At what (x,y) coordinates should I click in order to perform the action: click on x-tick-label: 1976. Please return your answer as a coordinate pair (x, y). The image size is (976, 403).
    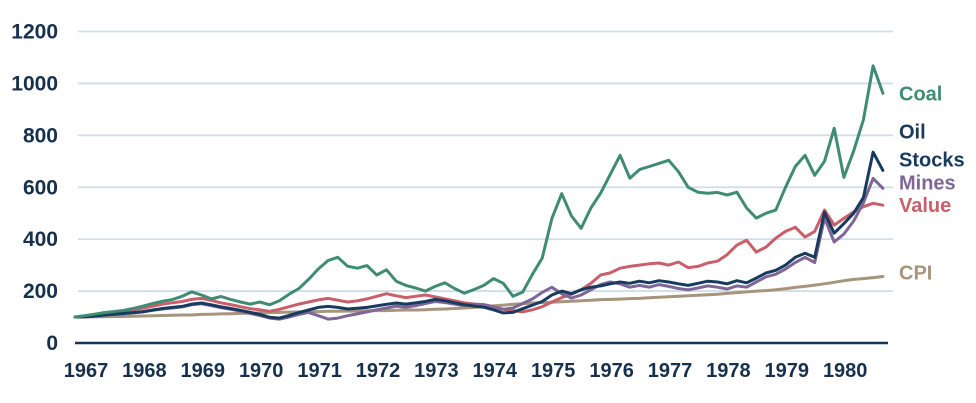
    Looking at the image, I should click on (611, 371).